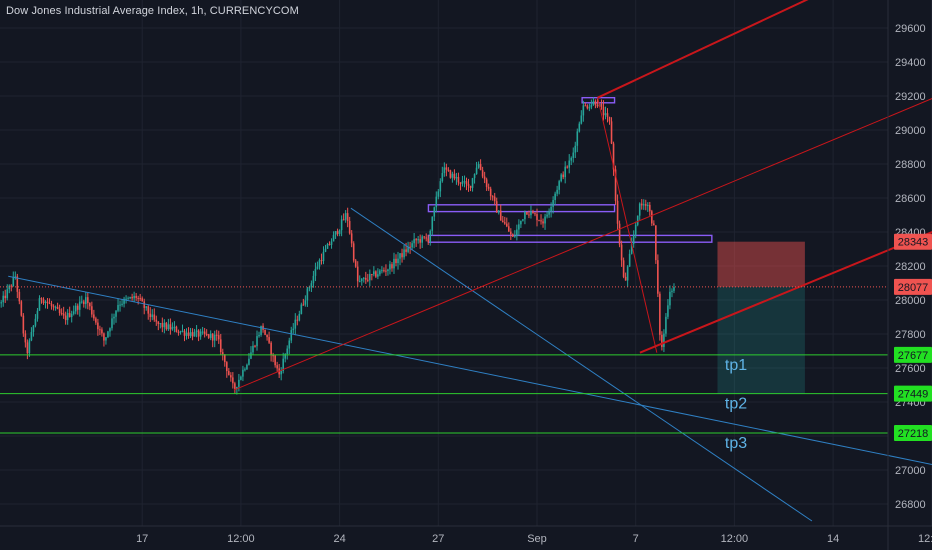 The height and width of the screenshot is (550, 932). What do you see at coordinates (339, 539) in the screenshot?
I see `x-tick-label: 24` at bounding box center [339, 539].